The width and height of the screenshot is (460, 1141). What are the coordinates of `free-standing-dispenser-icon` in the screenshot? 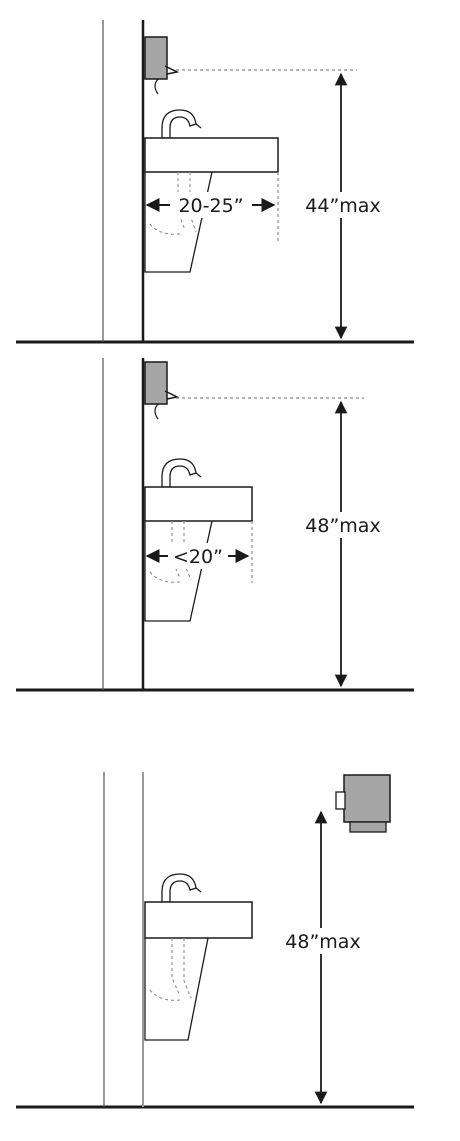 It's located at (363, 803).